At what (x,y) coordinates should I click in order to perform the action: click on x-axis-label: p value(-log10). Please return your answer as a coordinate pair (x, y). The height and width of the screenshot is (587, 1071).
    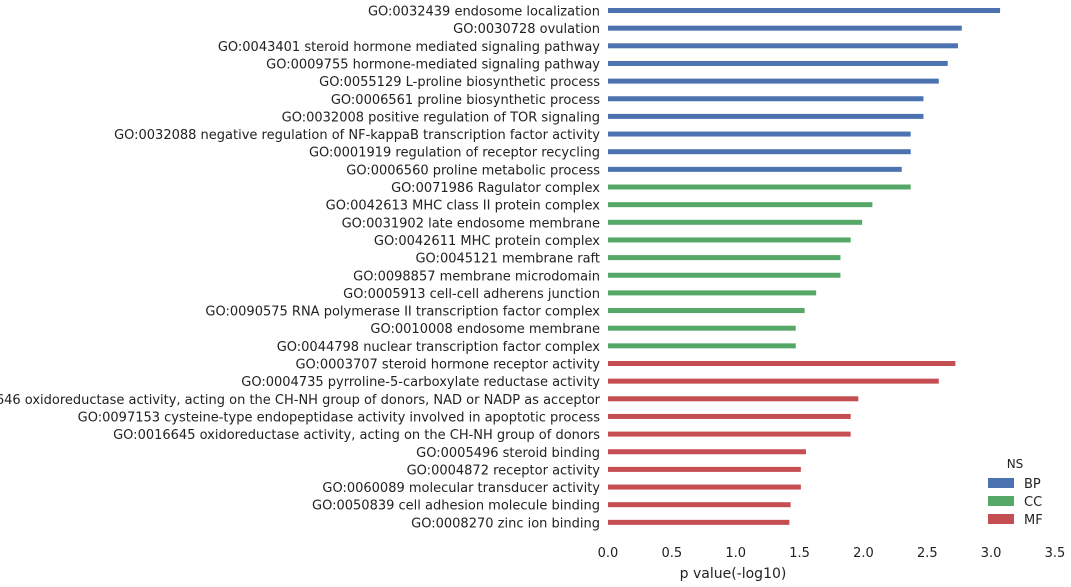
    Looking at the image, I should click on (733, 574).